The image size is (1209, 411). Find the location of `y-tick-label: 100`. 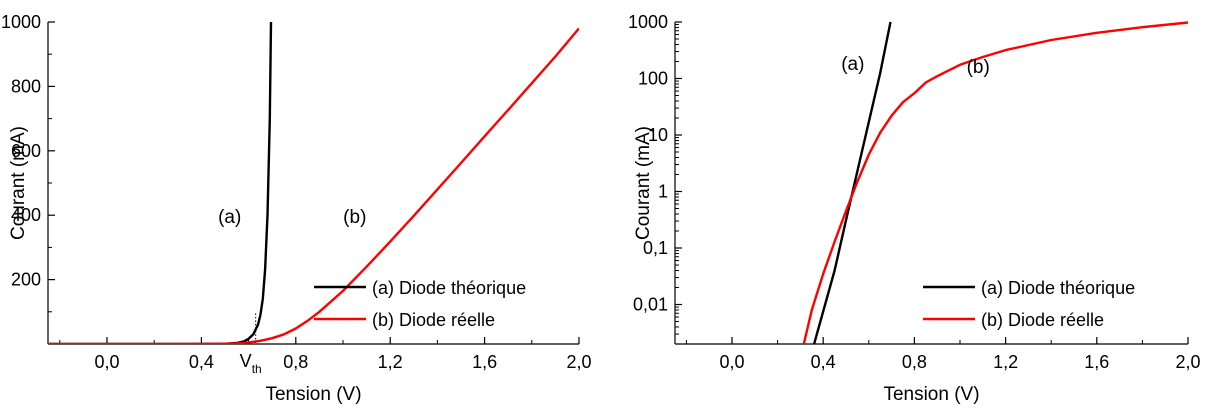

y-tick-label: 100 is located at coordinates (653, 79).